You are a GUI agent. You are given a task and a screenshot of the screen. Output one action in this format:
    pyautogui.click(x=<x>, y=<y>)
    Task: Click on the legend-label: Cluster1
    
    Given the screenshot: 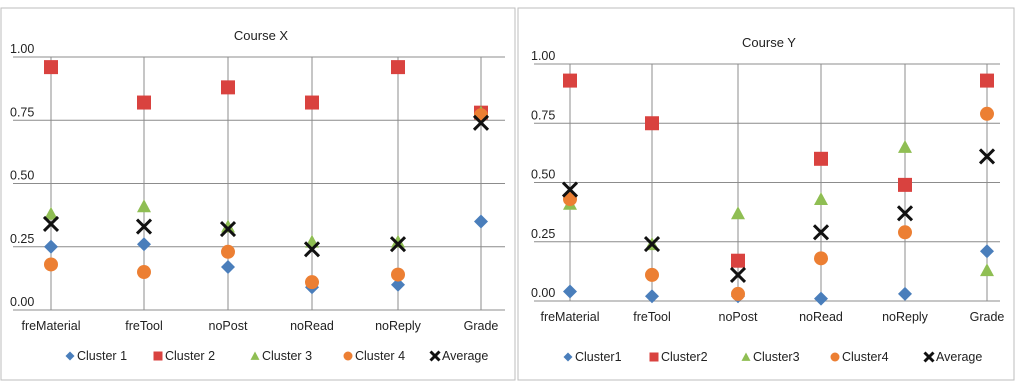 What is the action you would take?
    pyautogui.click(x=598, y=357)
    